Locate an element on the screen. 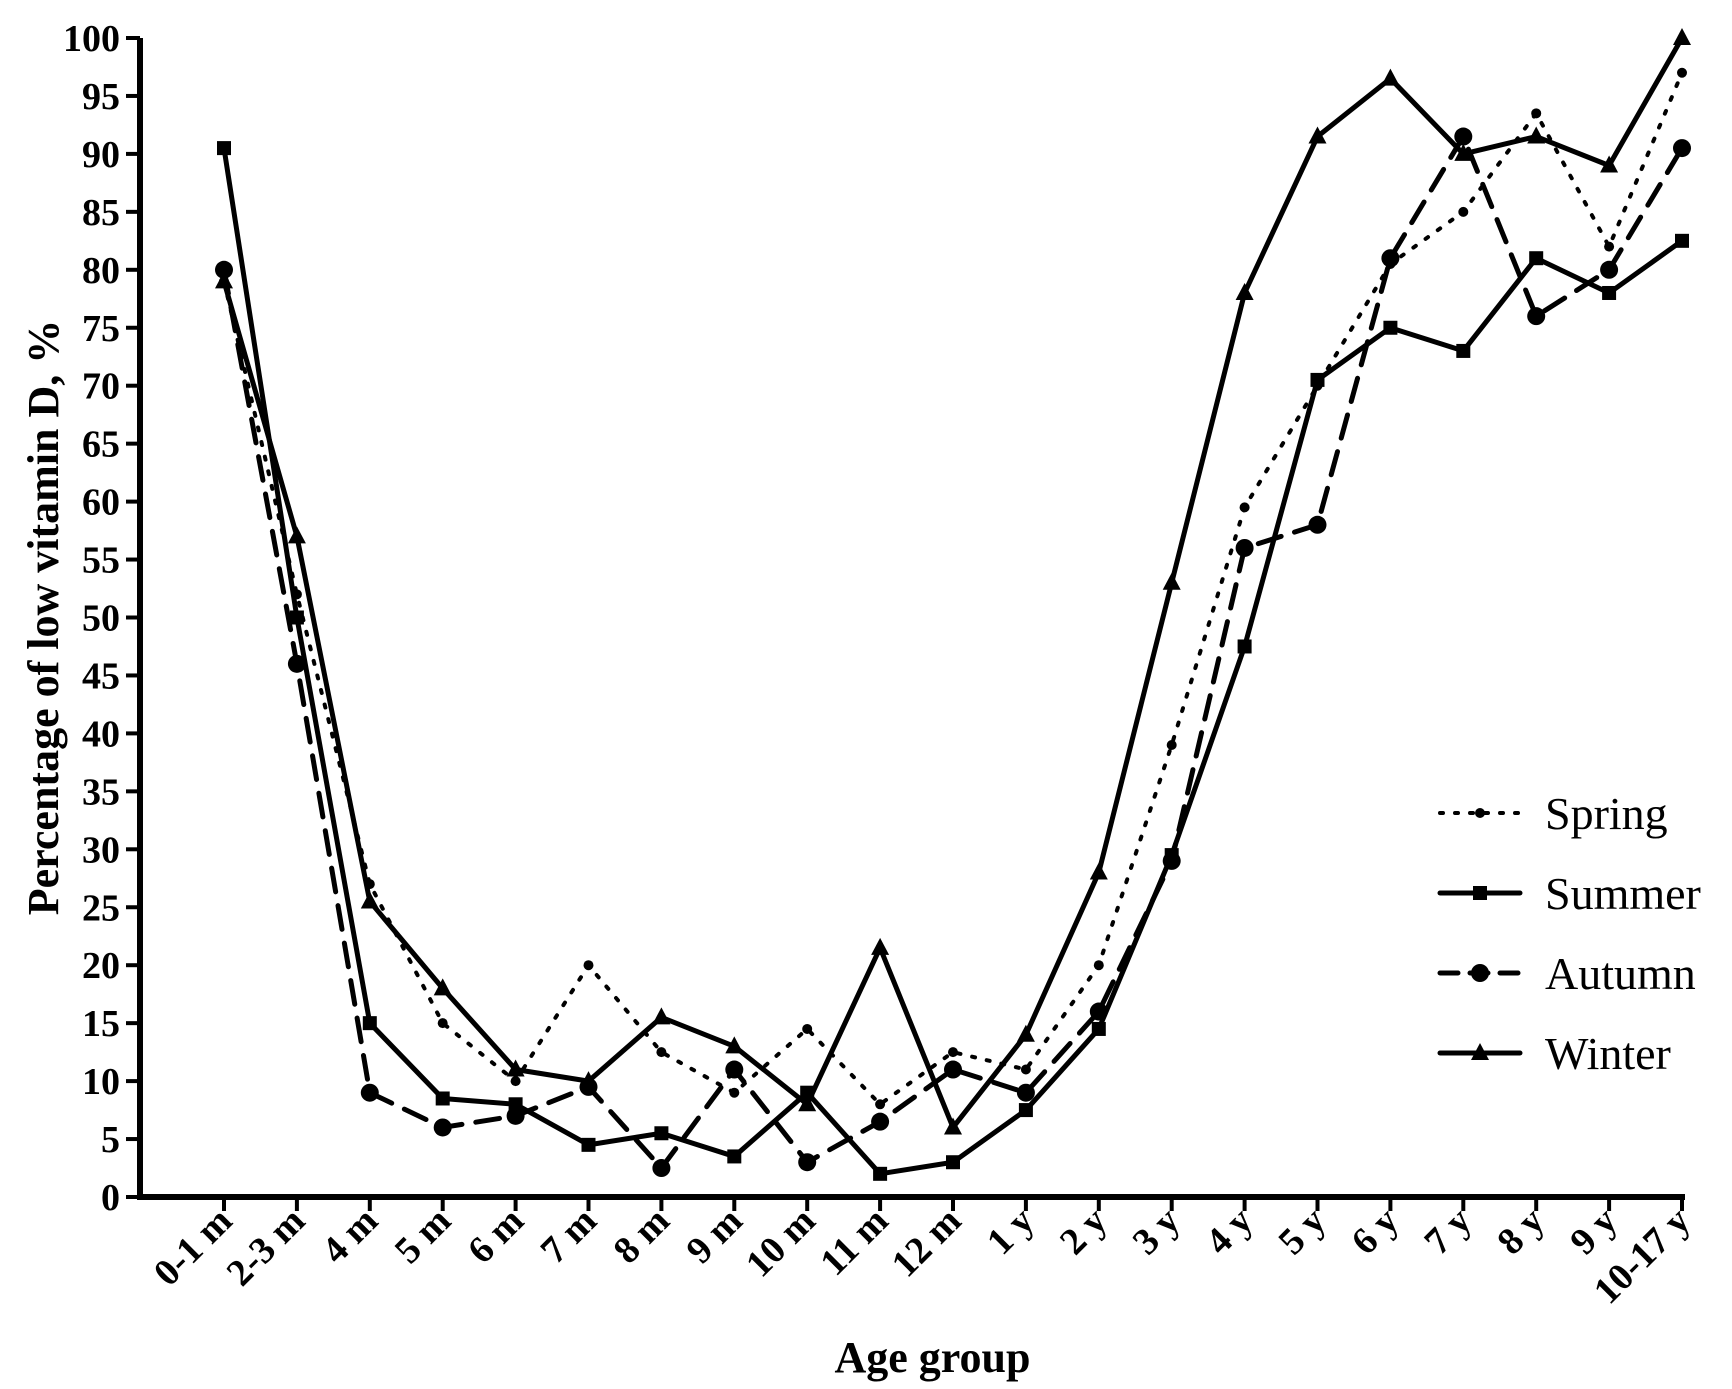 The height and width of the screenshot is (1389, 1732). x-tick-label: 0-1 m is located at coordinates (193, 1247).